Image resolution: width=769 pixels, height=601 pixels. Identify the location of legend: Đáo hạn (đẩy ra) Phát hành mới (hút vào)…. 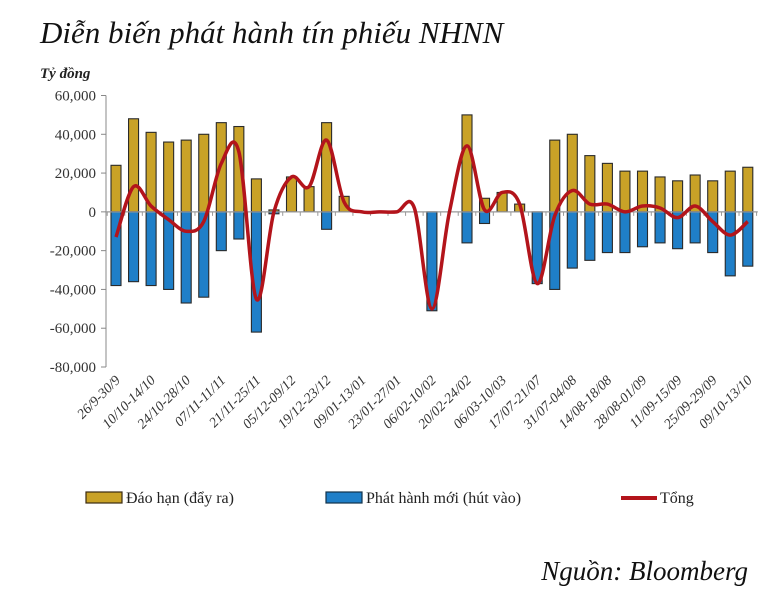
(389, 498).